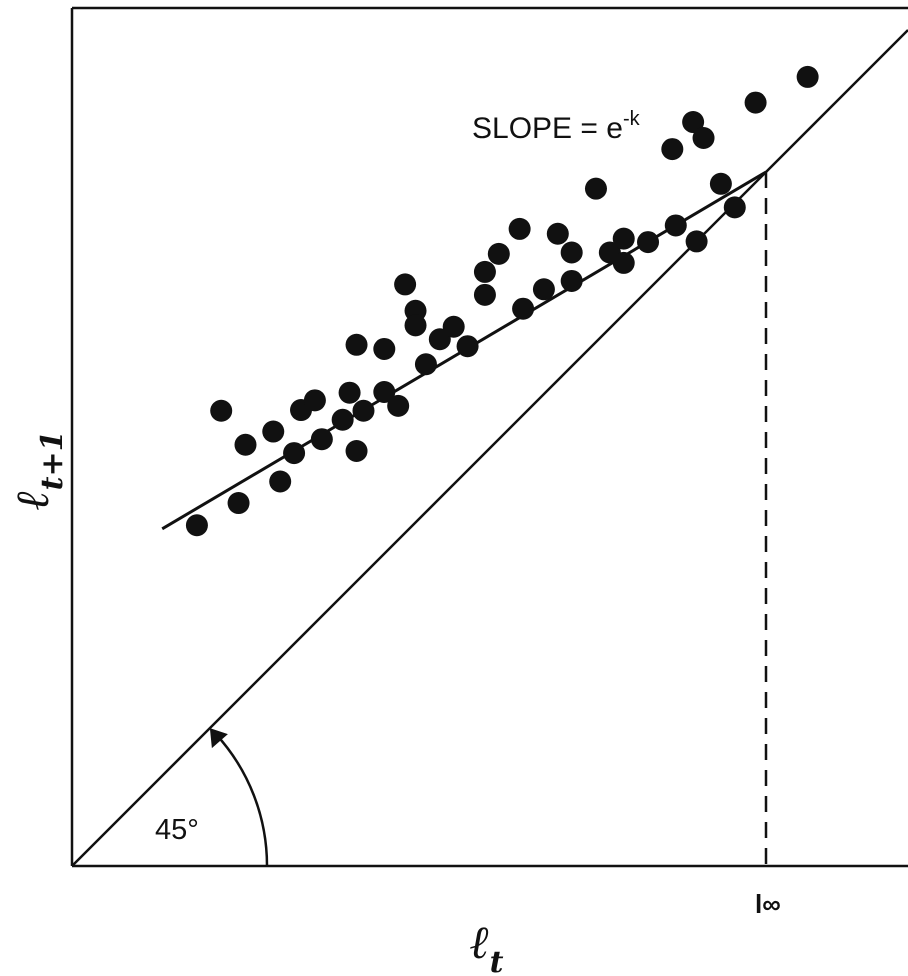  I want to click on x-axis-label: ℓt, so click(487, 945).